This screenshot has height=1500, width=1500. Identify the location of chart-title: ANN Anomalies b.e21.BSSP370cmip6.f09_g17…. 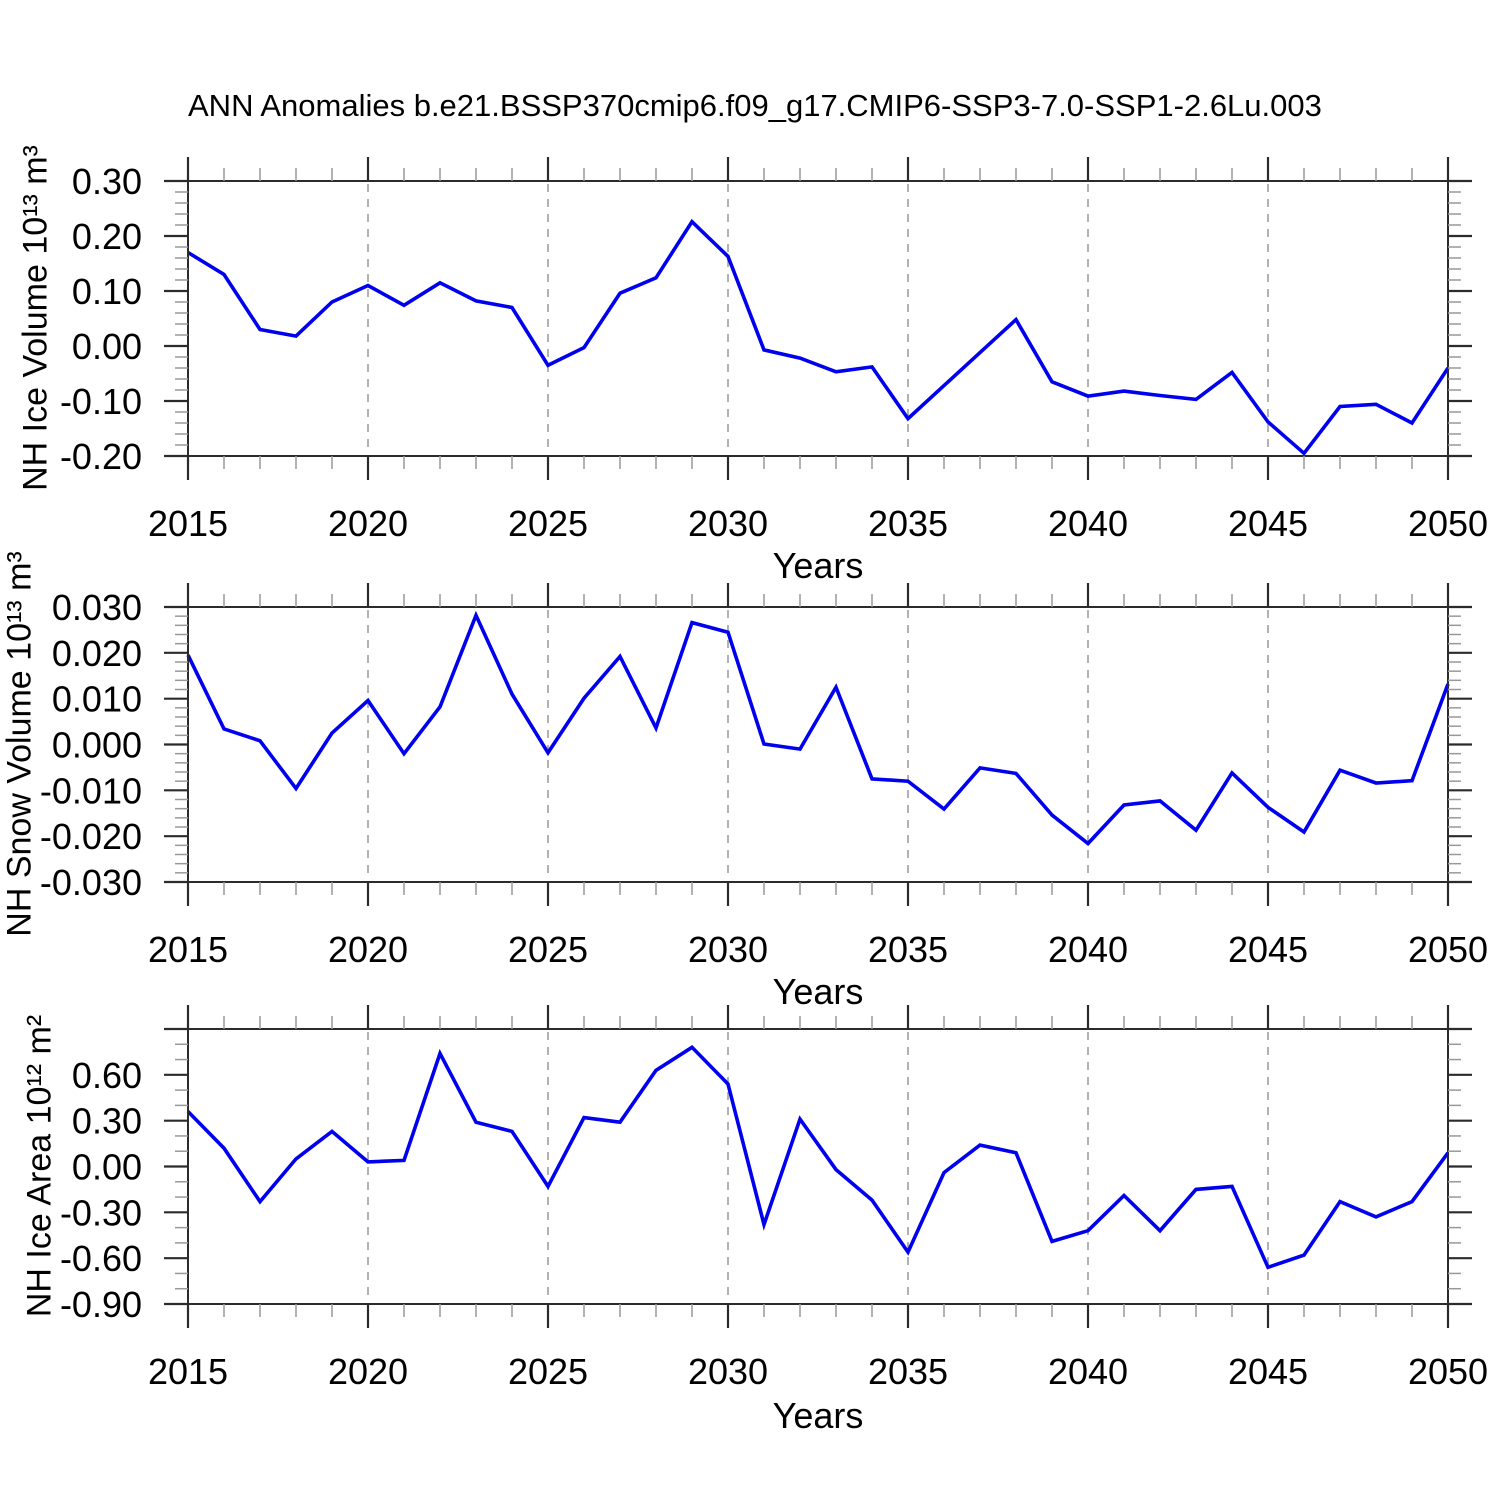
(755, 105).